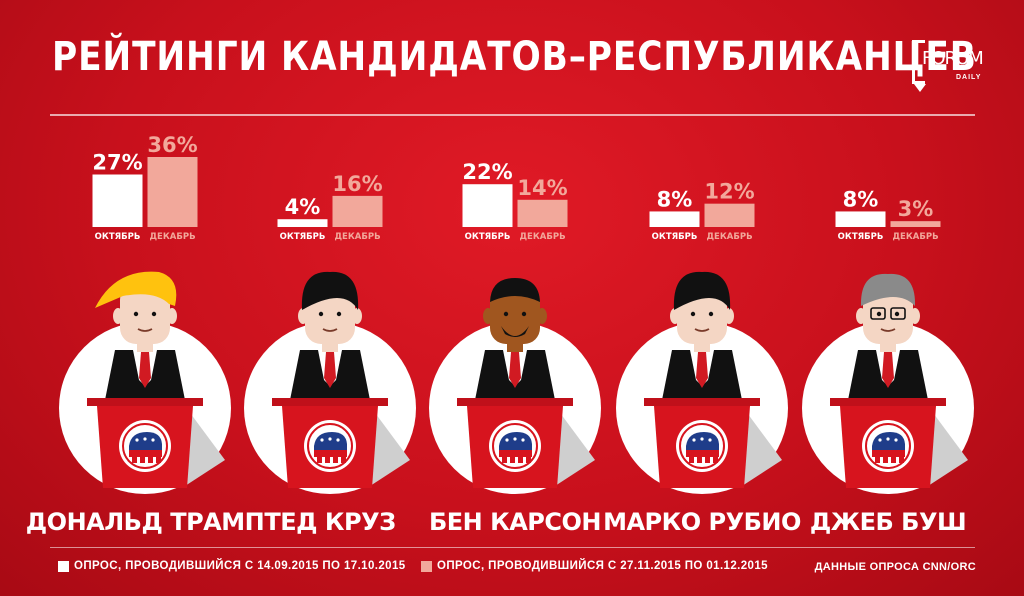 This screenshot has height=596, width=1024. What do you see at coordinates (512, 547) in the screenshot?
I see `footer-divider` at bounding box center [512, 547].